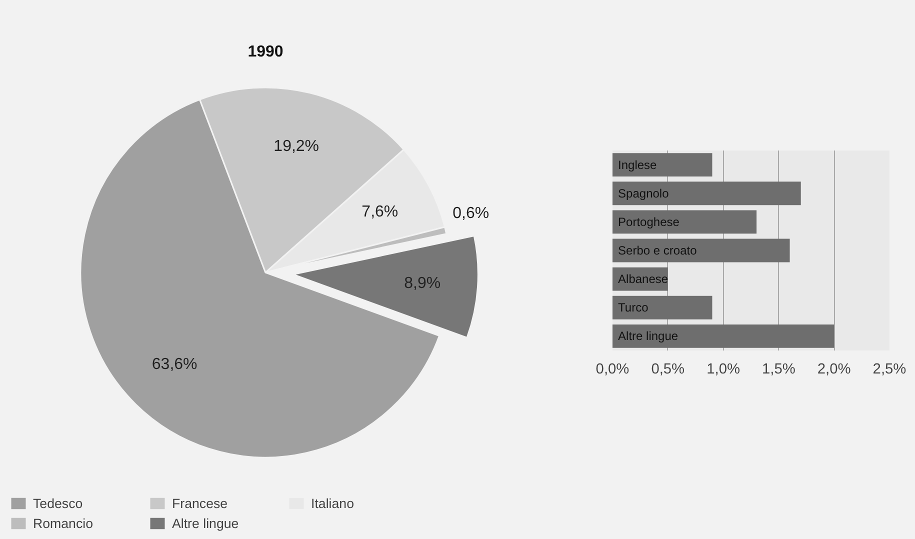 The image size is (915, 539). Describe the element at coordinates (649, 221) in the screenshot. I see `y-tick-label: Portoghese` at that location.